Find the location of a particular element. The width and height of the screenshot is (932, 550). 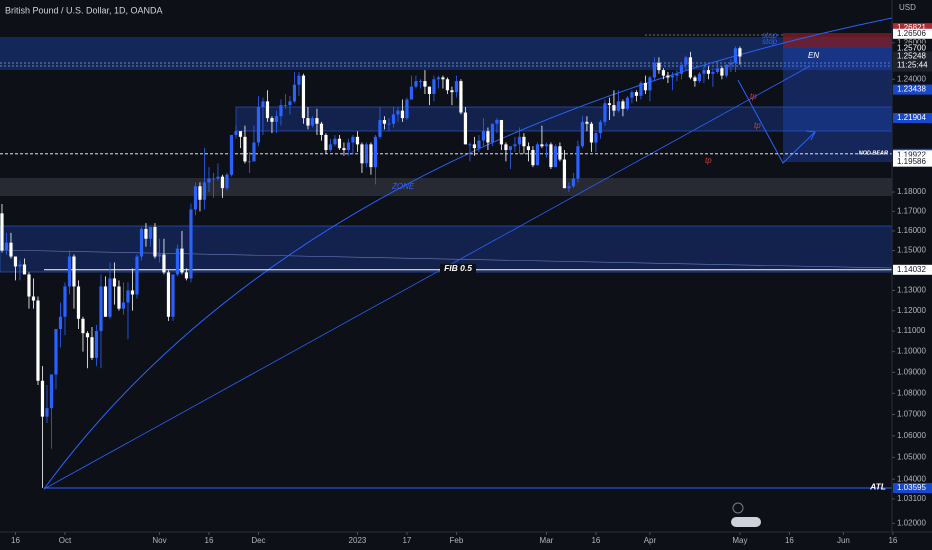

y-tick-label: 1.11000 is located at coordinates (911, 330).